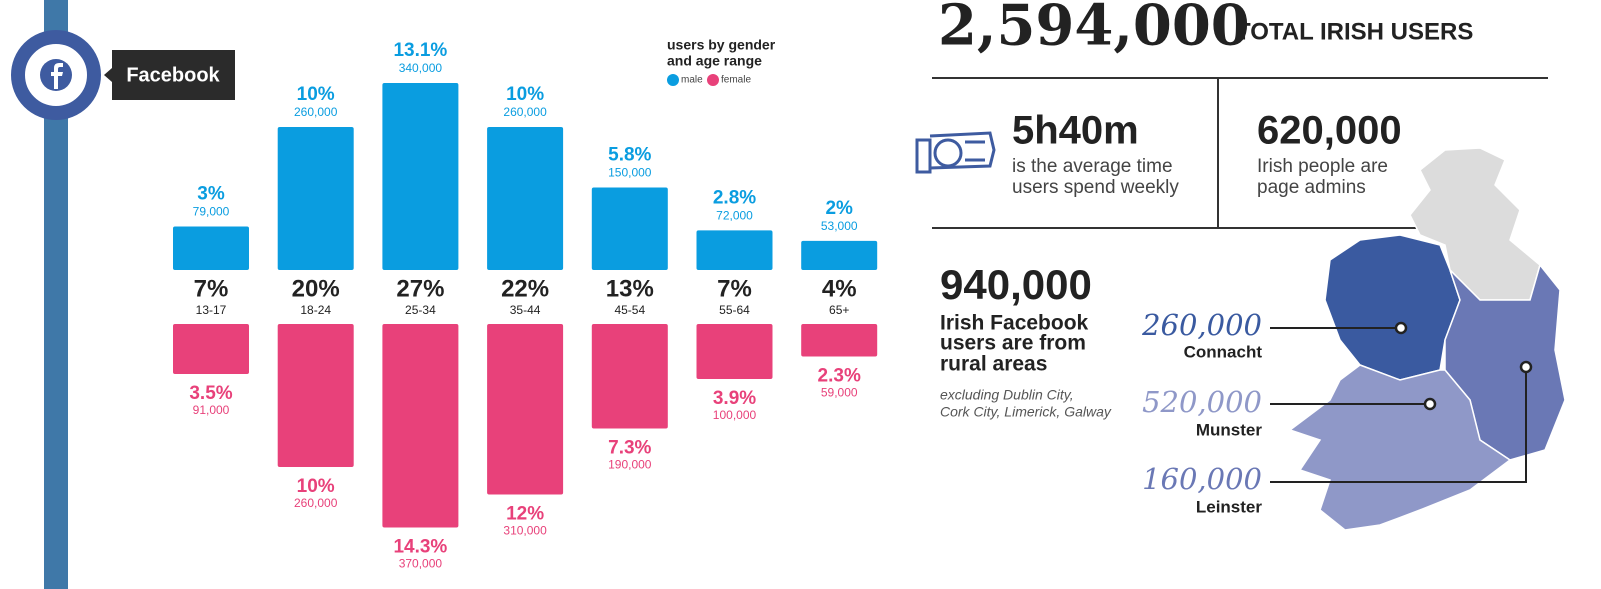 Image resolution: width=1601 pixels, height=589 pixels. Describe the element at coordinates (421, 564) in the screenshot. I see `value-label: 370,000` at that location.